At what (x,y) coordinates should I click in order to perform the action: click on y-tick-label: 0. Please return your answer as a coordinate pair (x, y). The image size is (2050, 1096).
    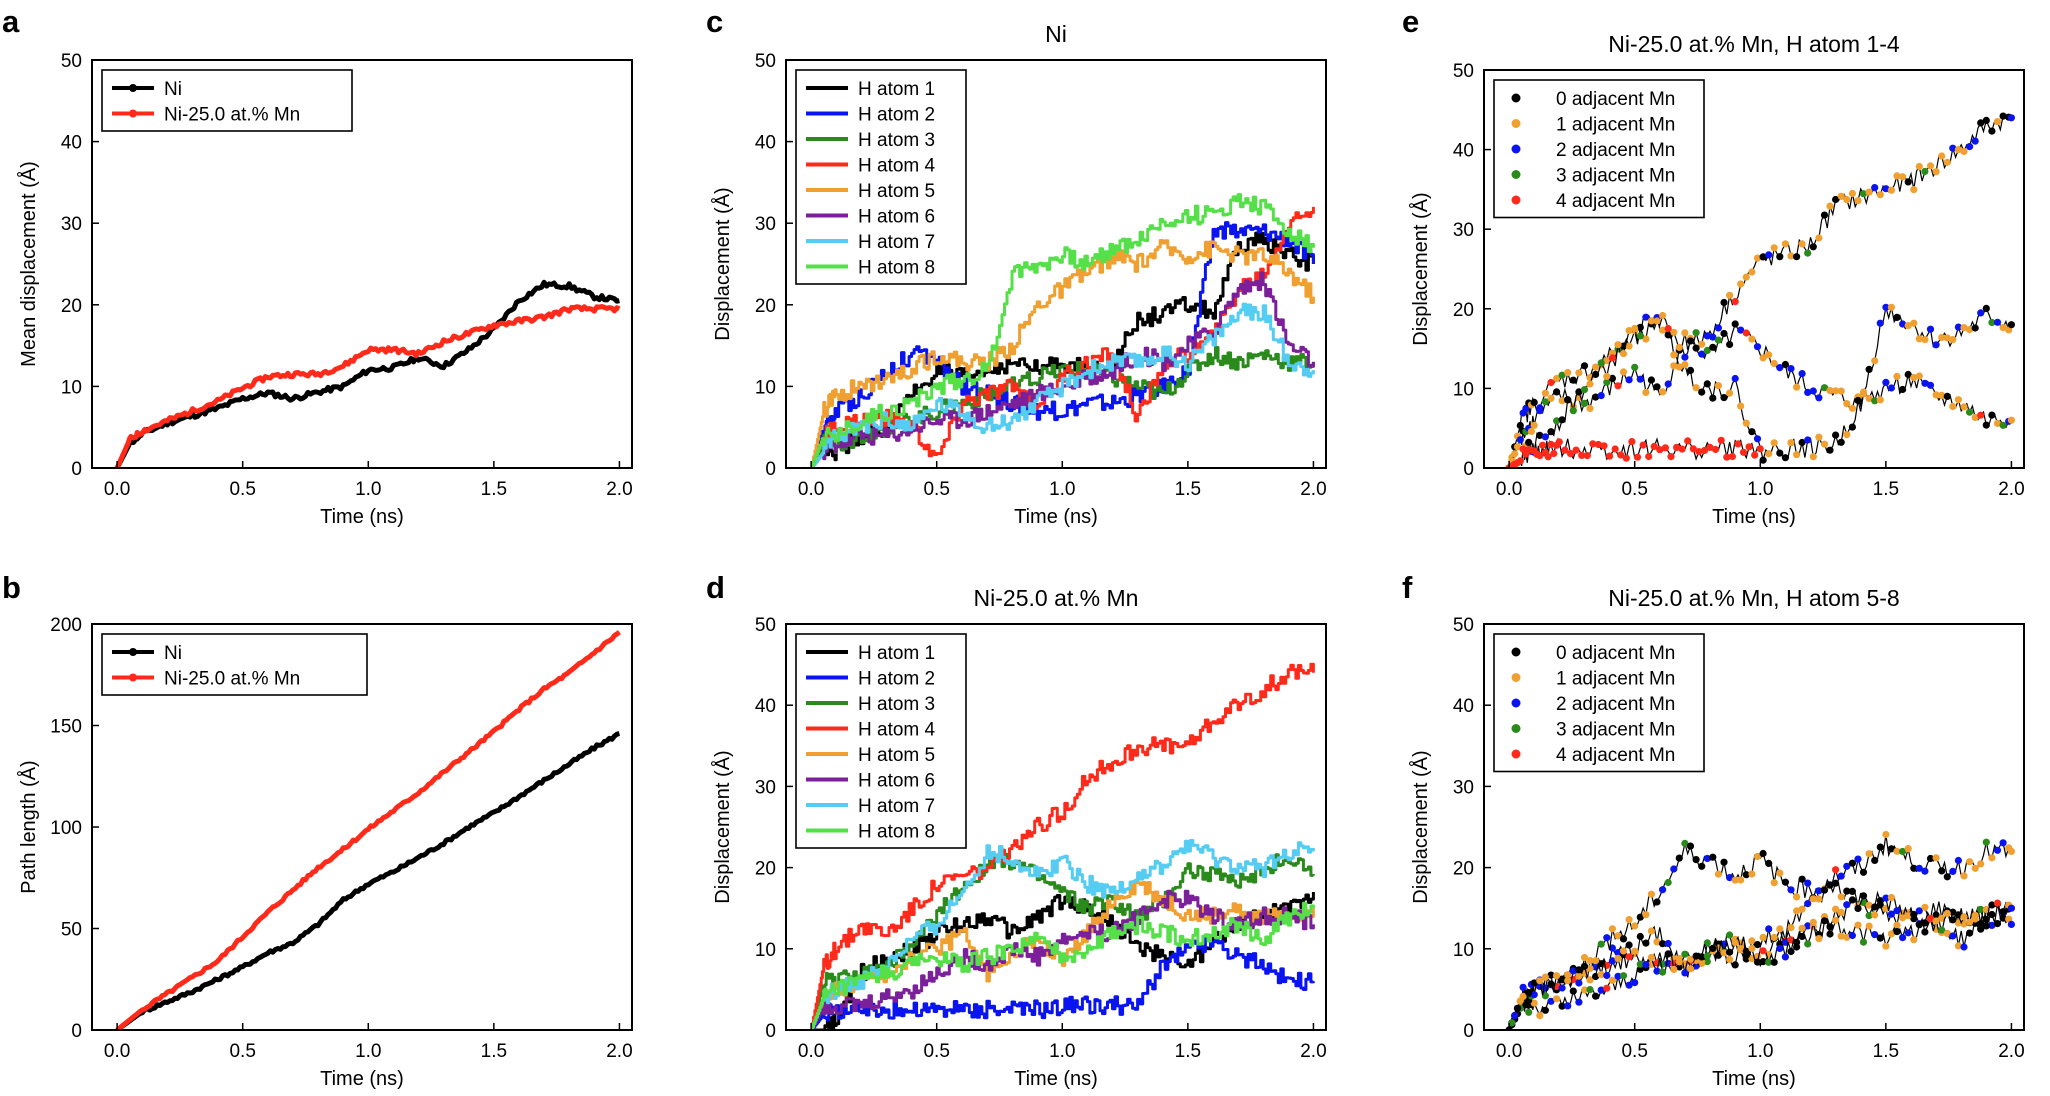
    Looking at the image, I should click on (770, 1031).